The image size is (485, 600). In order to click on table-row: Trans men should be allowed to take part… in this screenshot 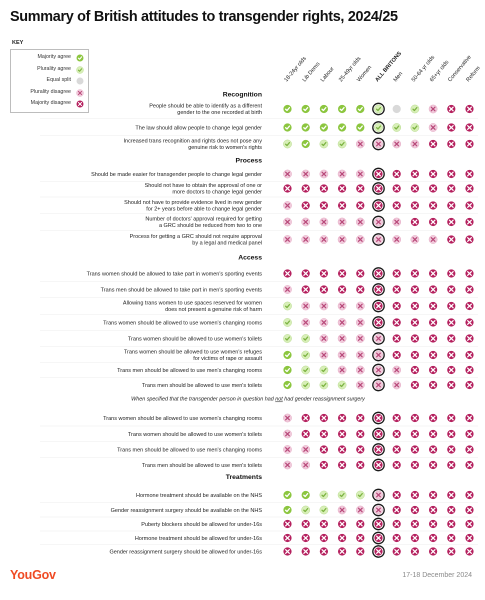, I will do `click(259, 290)`.